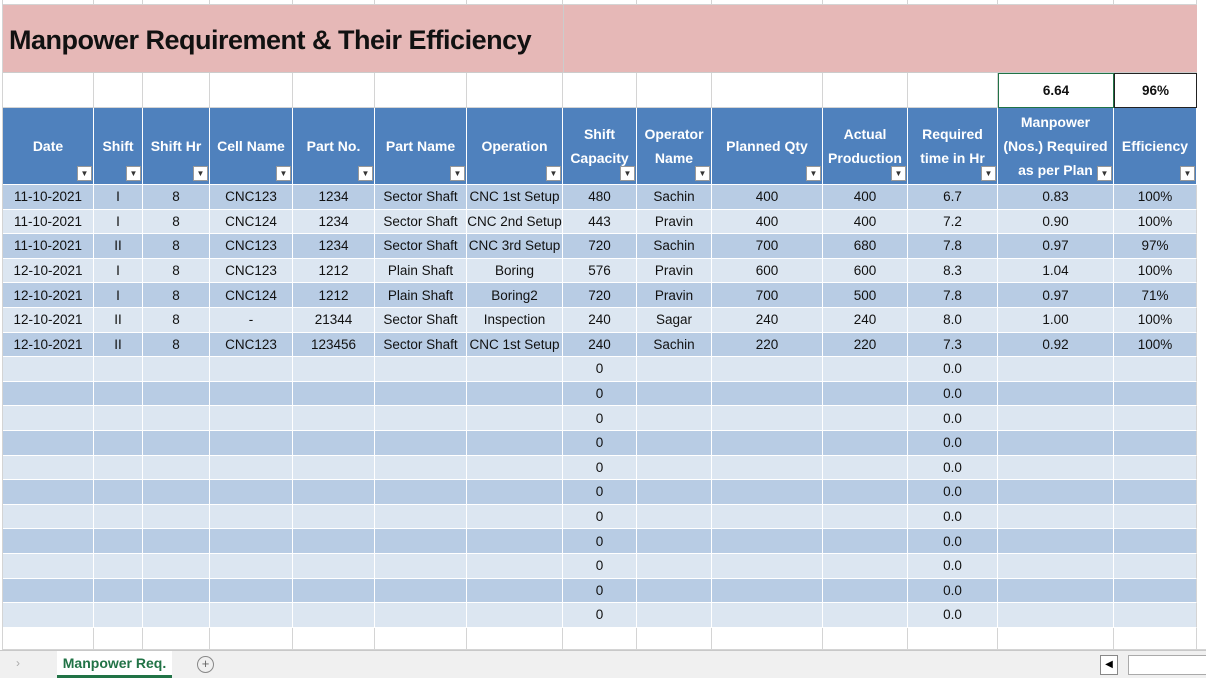 Image resolution: width=1206 pixels, height=678 pixels. Describe the element at coordinates (18, 663) in the screenshot. I see `scroll-left: ›` at that location.